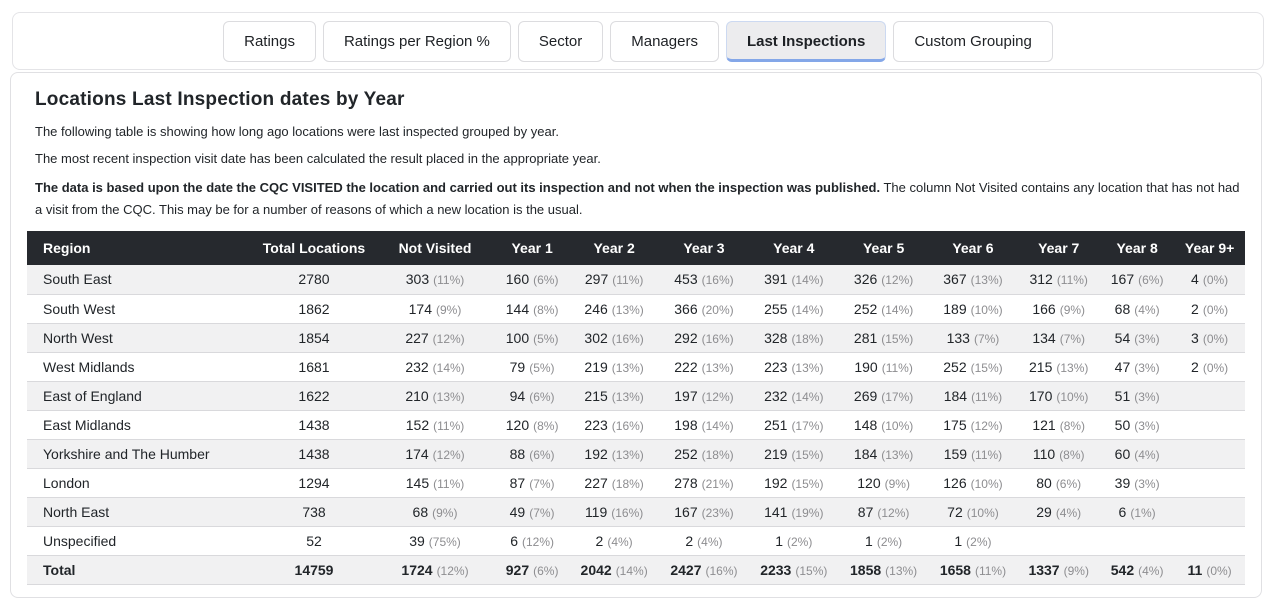  Describe the element at coordinates (973, 280) in the screenshot. I see `count-cell: 367 (13%)` at that location.